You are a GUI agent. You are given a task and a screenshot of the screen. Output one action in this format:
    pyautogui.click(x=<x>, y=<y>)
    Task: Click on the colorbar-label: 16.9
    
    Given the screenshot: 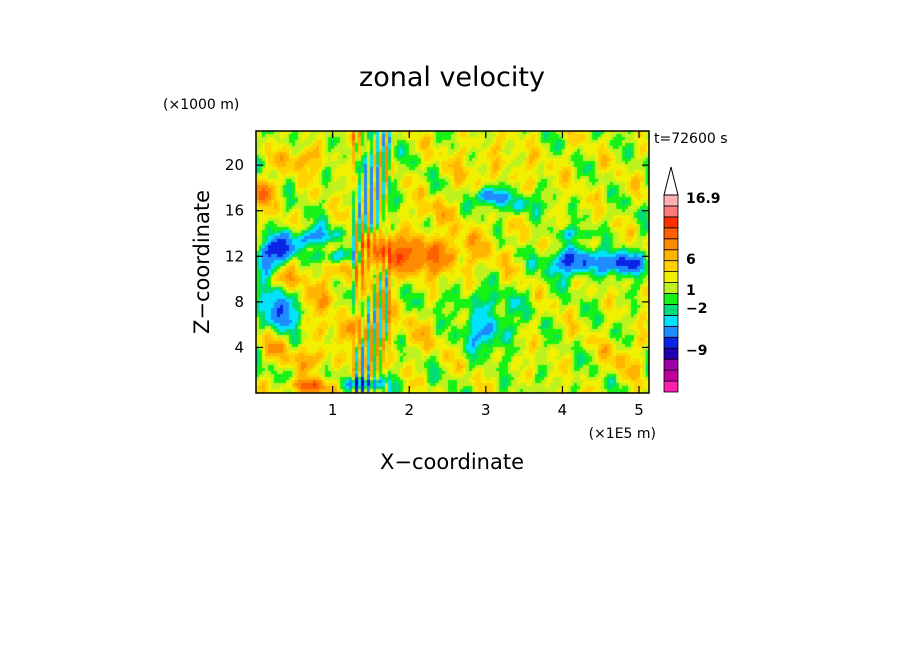 What is the action you would take?
    pyautogui.click(x=703, y=199)
    